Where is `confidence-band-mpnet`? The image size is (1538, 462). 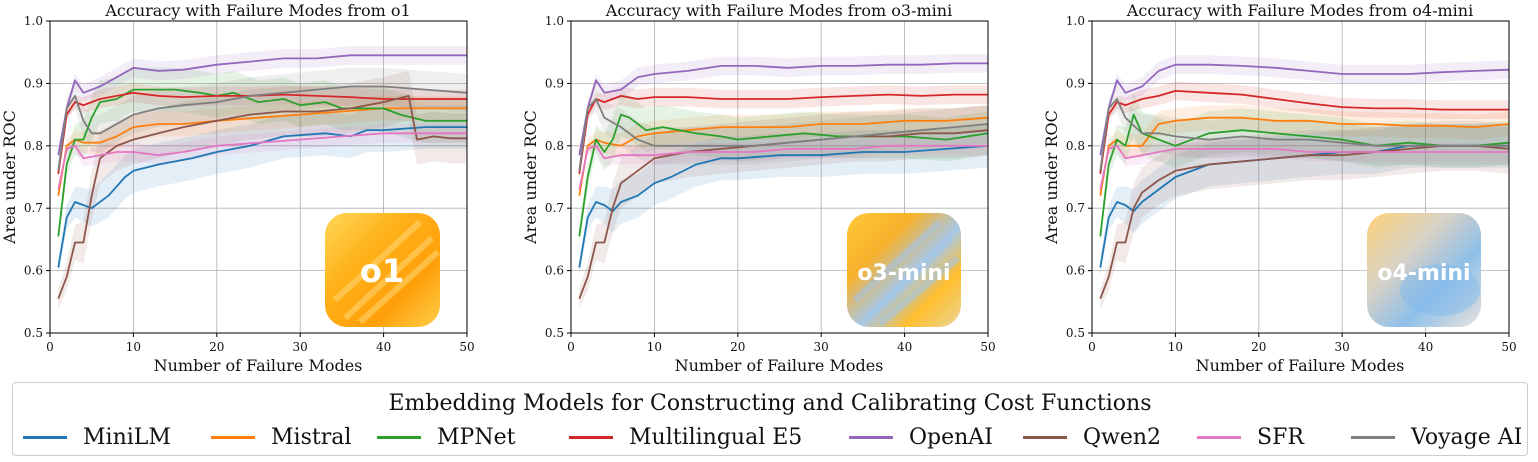 confidence-band-mpnet is located at coordinates (262, 156).